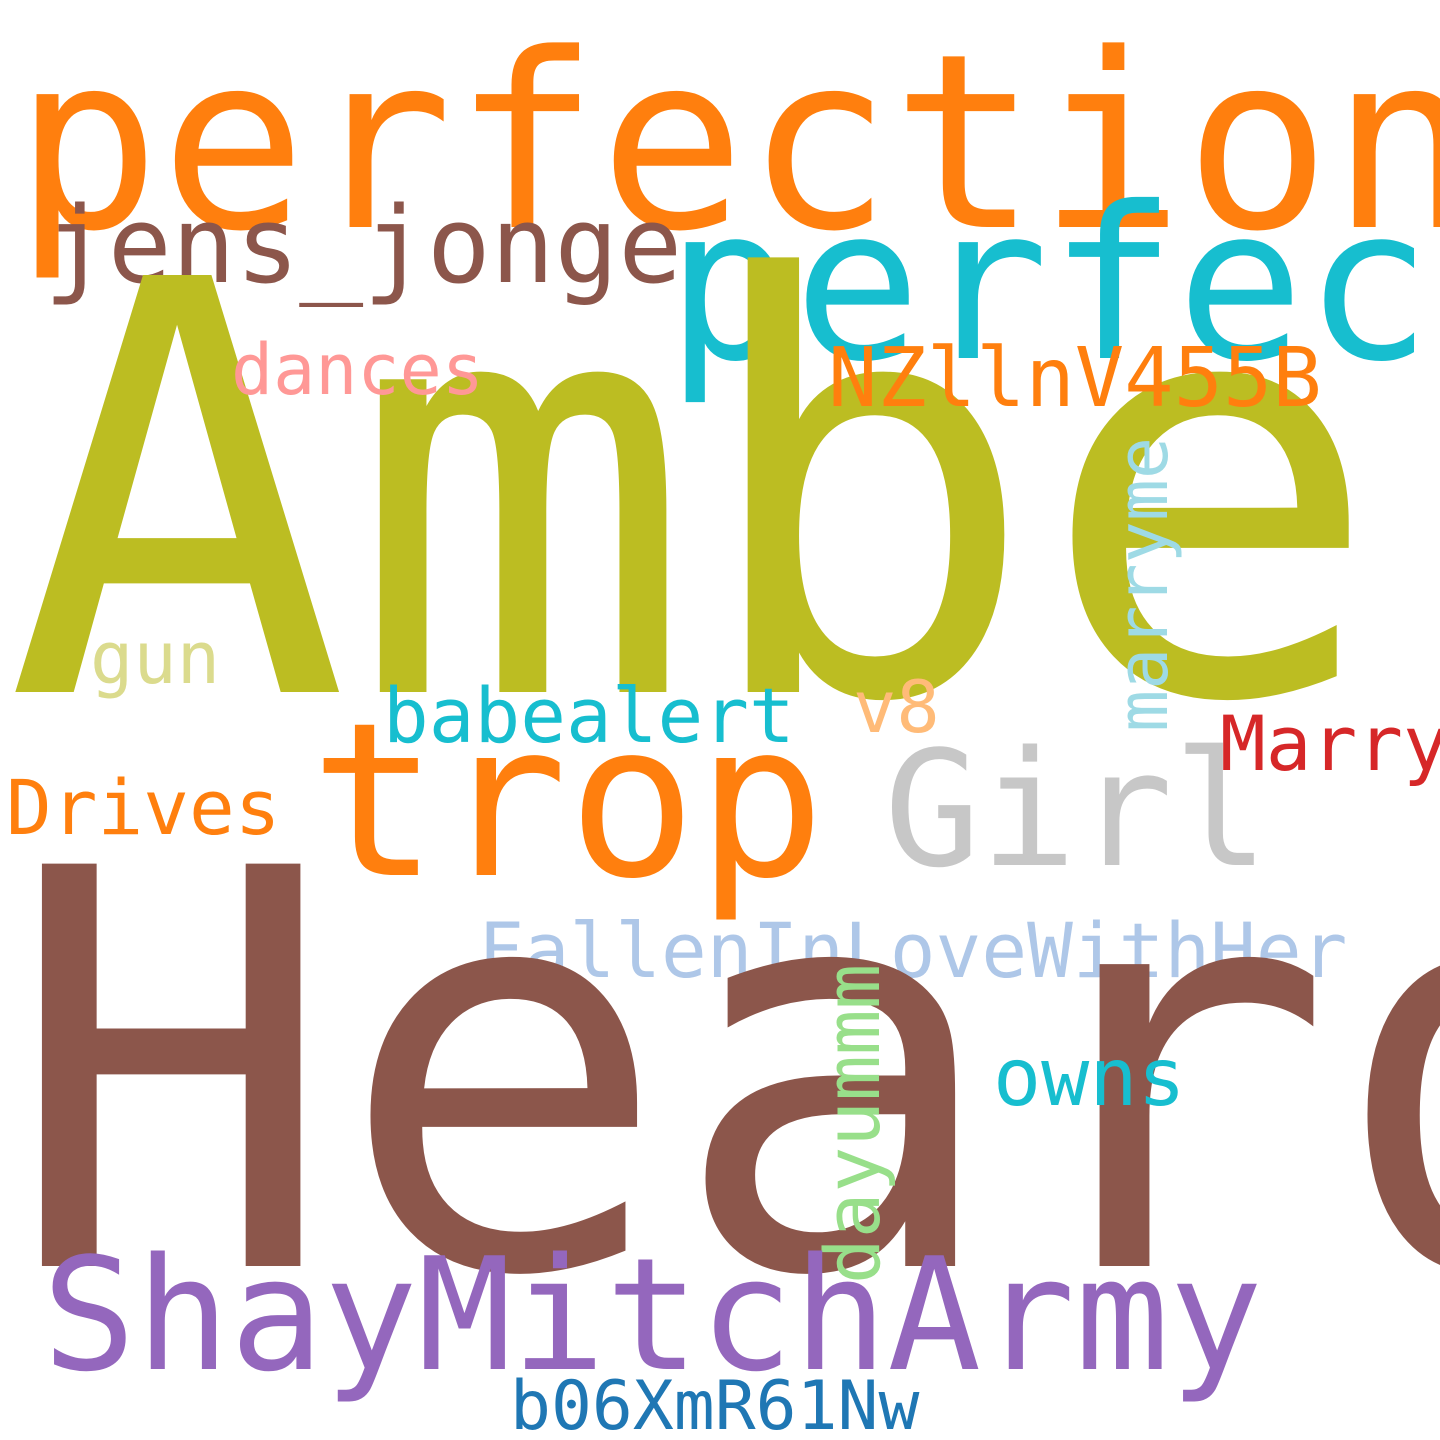 The image size is (1440, 1440). Describe the element at coordinates (363, 245) in the screenshot. I see `word-jens-jonge: jens_jonge` at that location.